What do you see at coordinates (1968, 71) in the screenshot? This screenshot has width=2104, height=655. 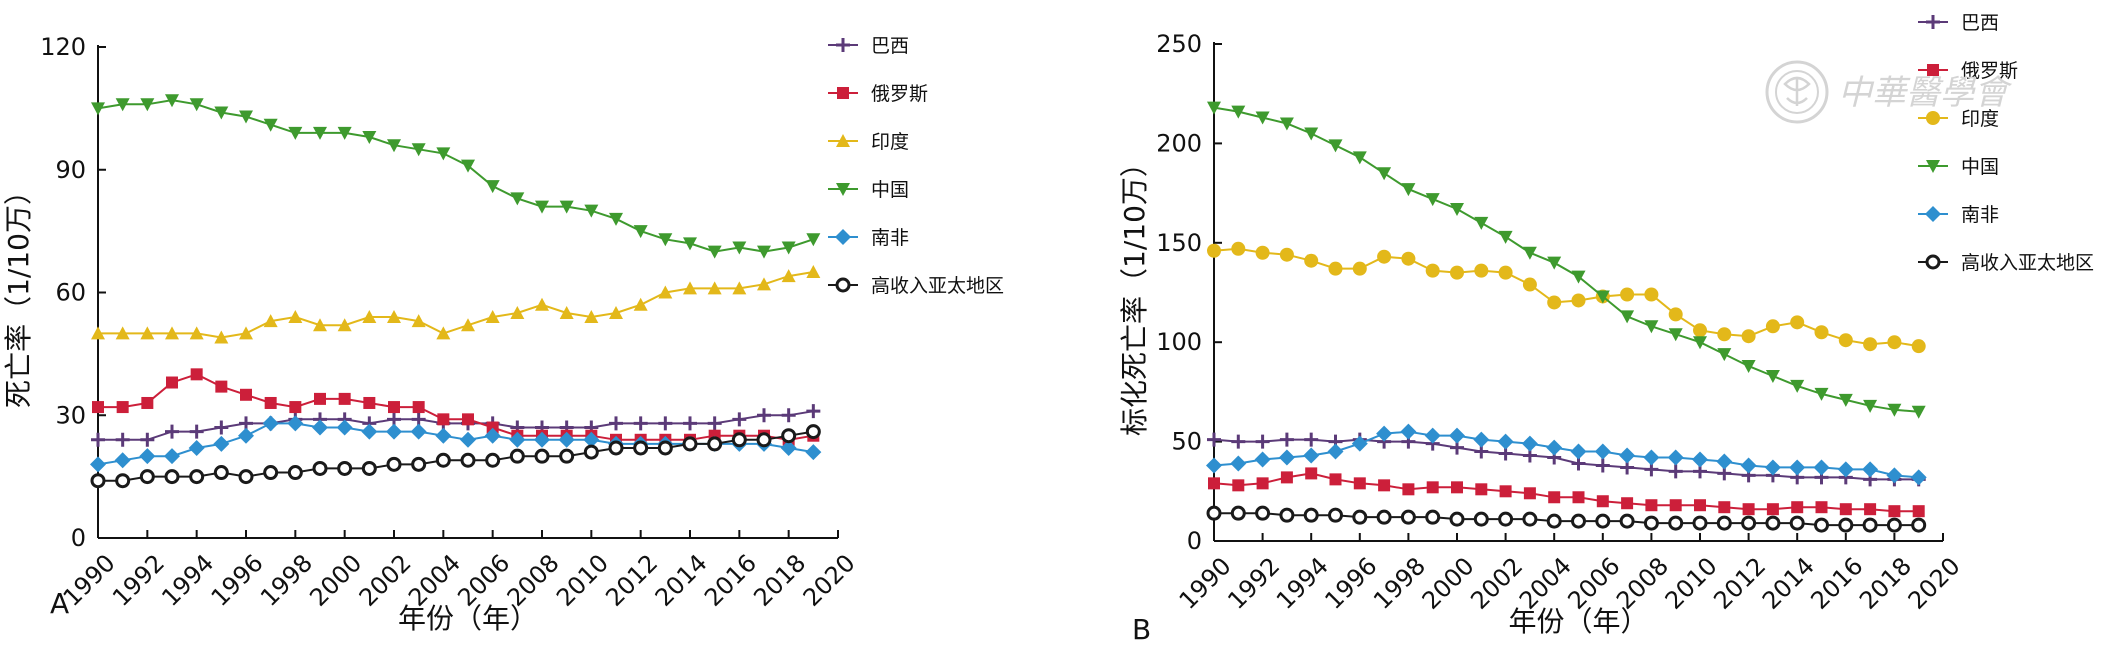 I see `legend-item: 俄罗斯` at bounding box center [1968, 71].